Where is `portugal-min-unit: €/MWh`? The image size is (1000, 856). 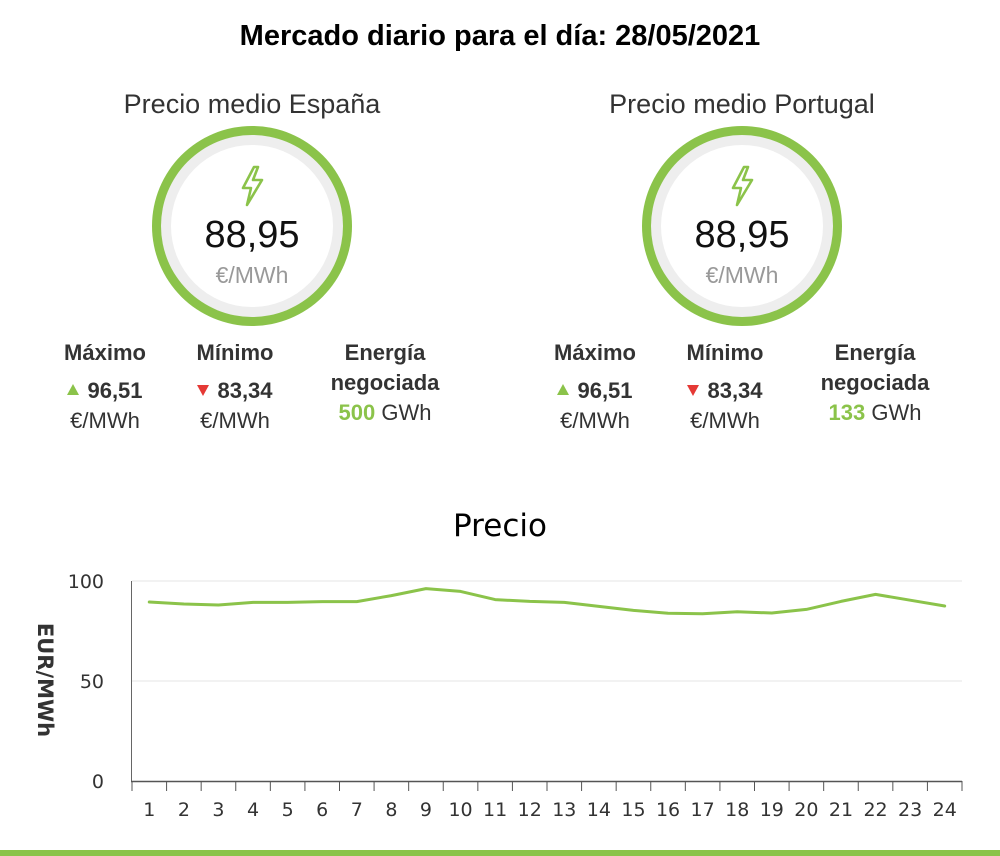
portugal-min-unit: €/MWh is located at coordinates (725, 420).